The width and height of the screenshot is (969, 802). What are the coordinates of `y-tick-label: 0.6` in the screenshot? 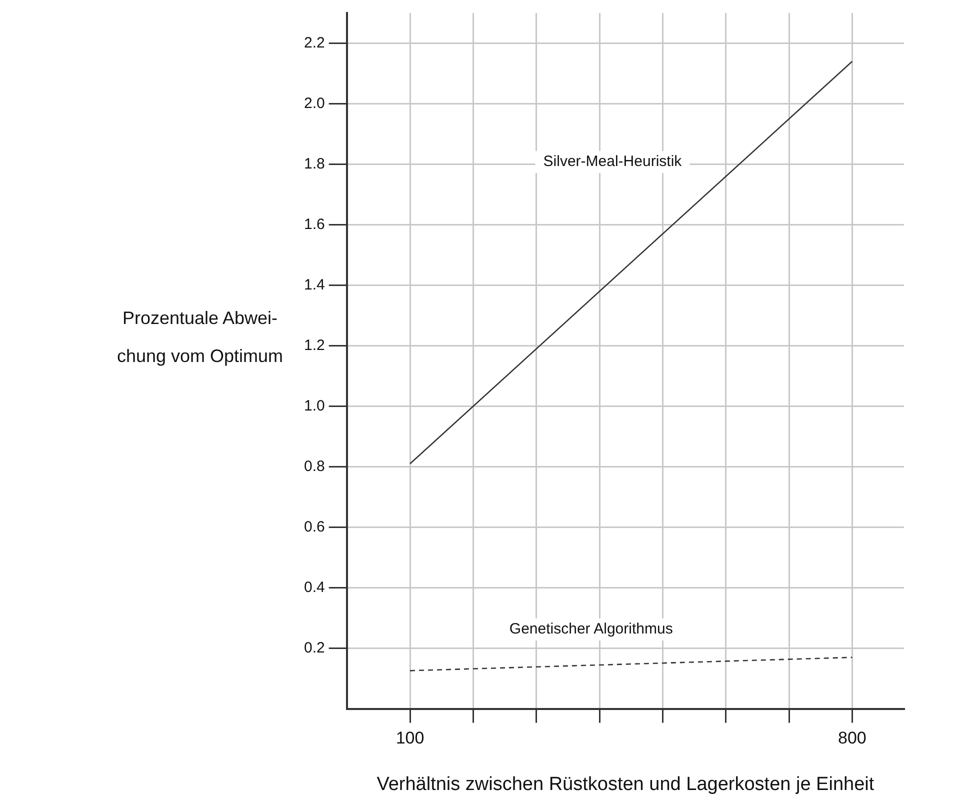 It's located at (314, 527).